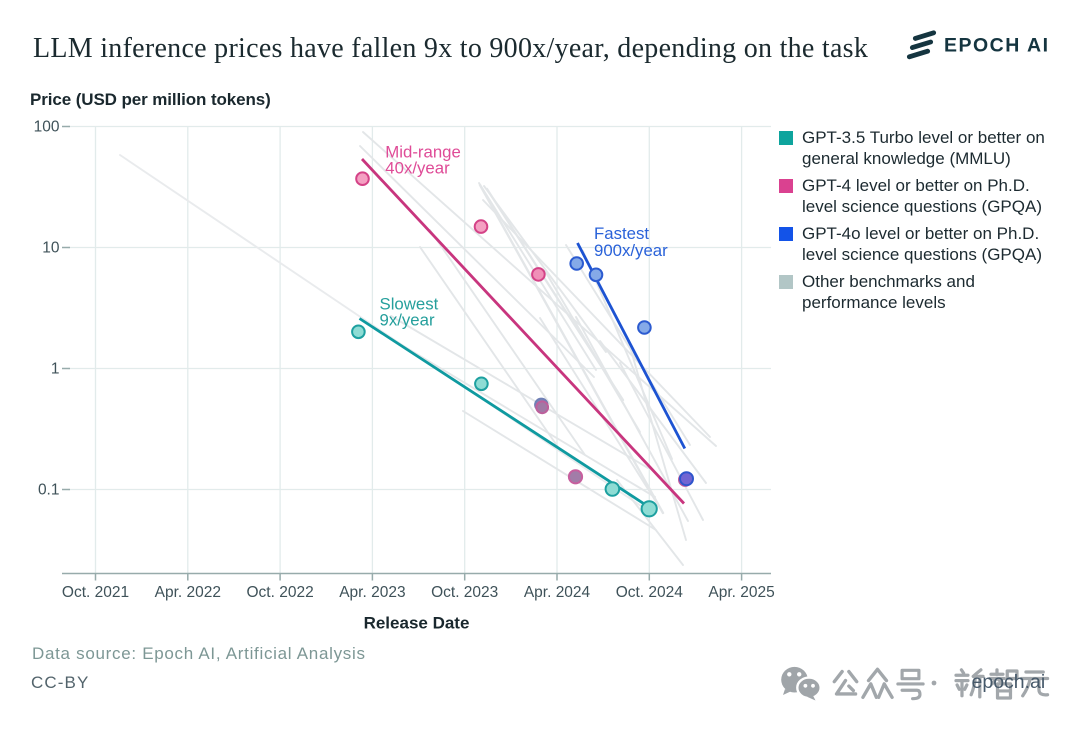 Image resolution: width=1080 pixels, height=729 pixels. Describe the element at coordinates (47, 127) in the screenshot. I see `svg-text: 100` at that location.